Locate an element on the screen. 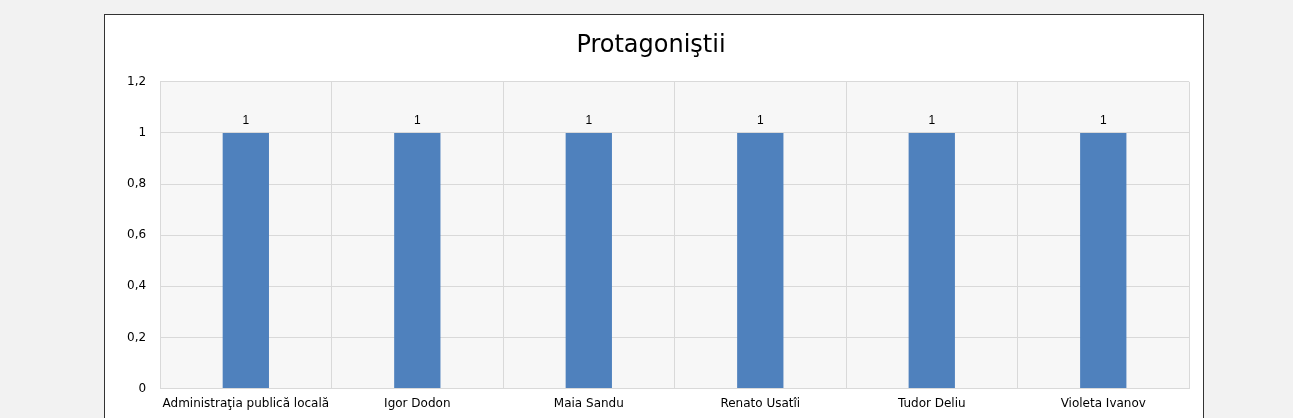 The height and width of the screenshot is (418, 1293). x-tick-label: Igor Dodon is located at coordinates (417, 402).